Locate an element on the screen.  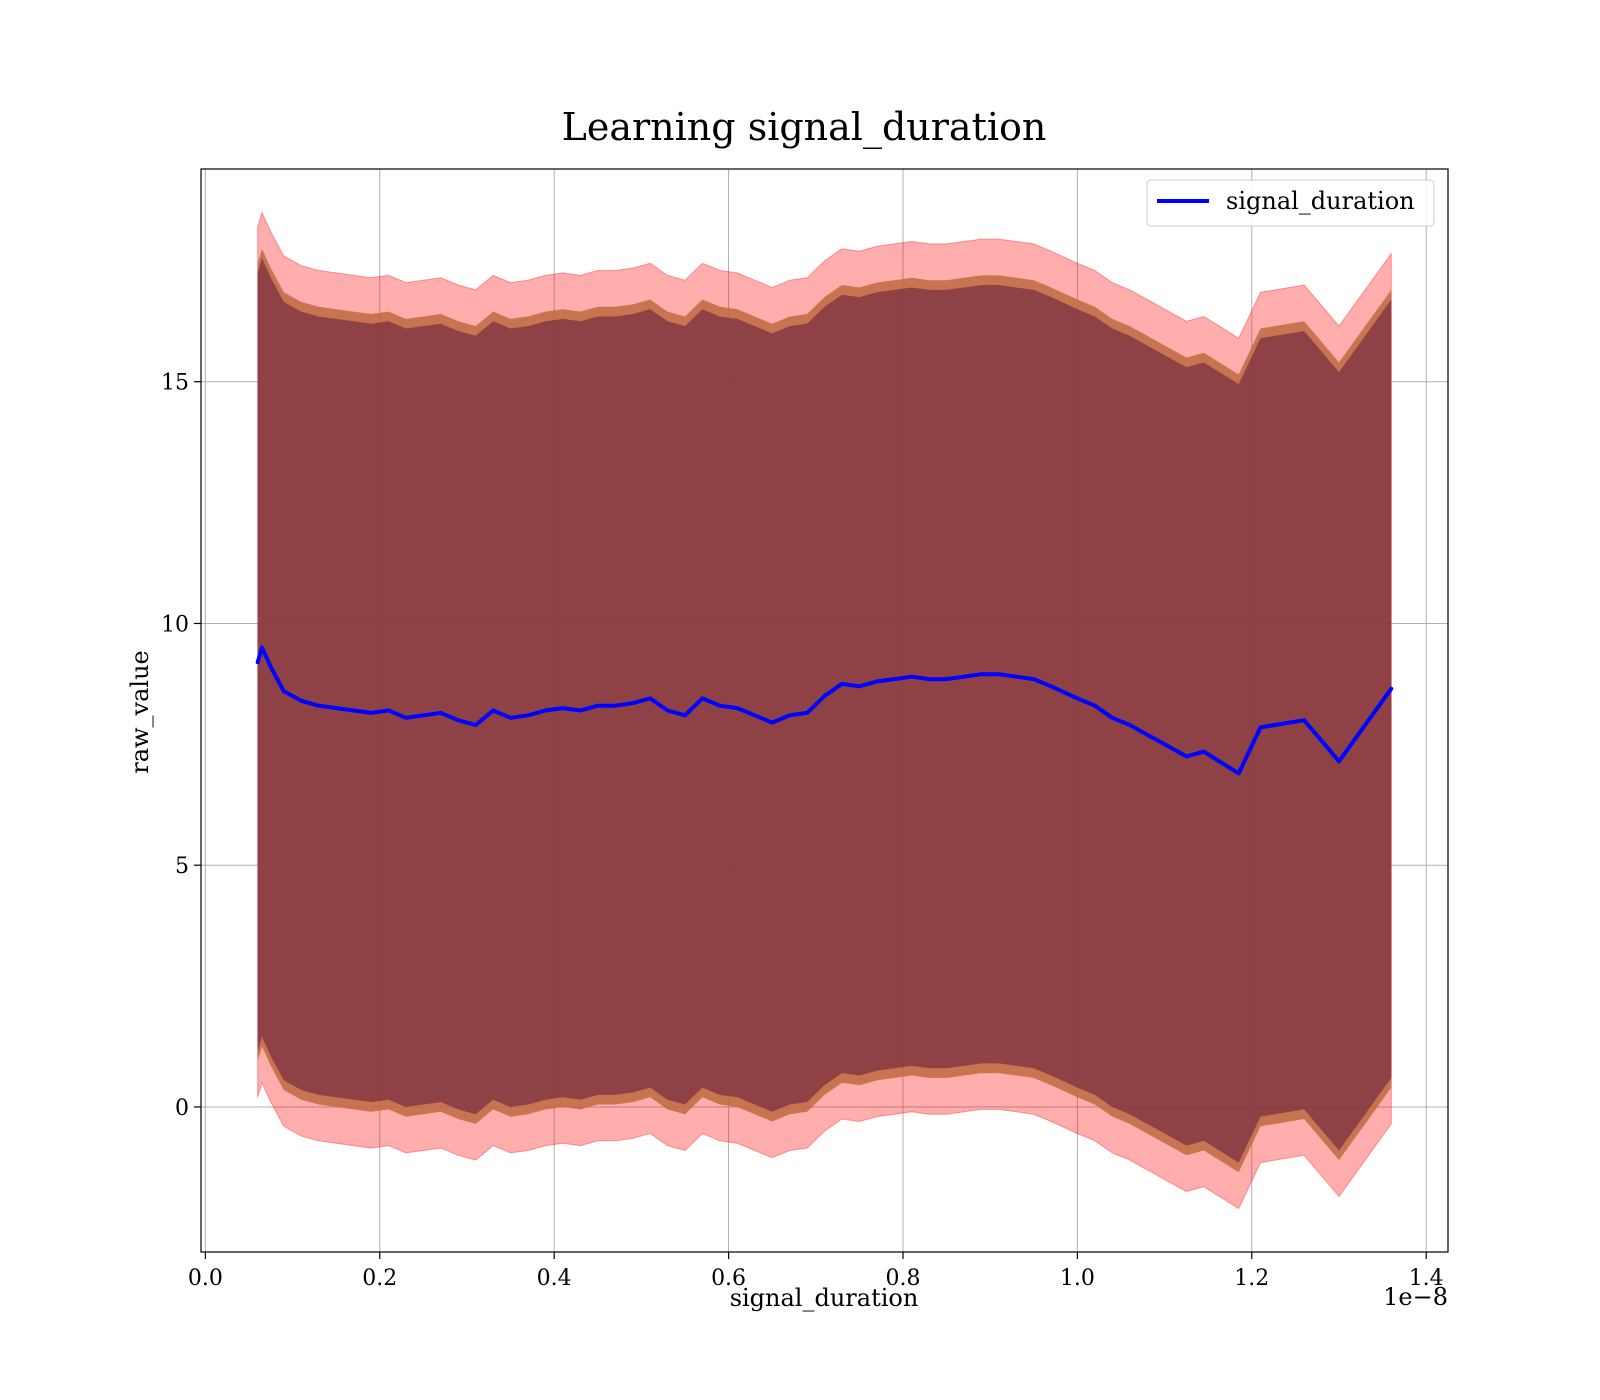
y-tick-label: 0 is located at coordinates (182, 1108).